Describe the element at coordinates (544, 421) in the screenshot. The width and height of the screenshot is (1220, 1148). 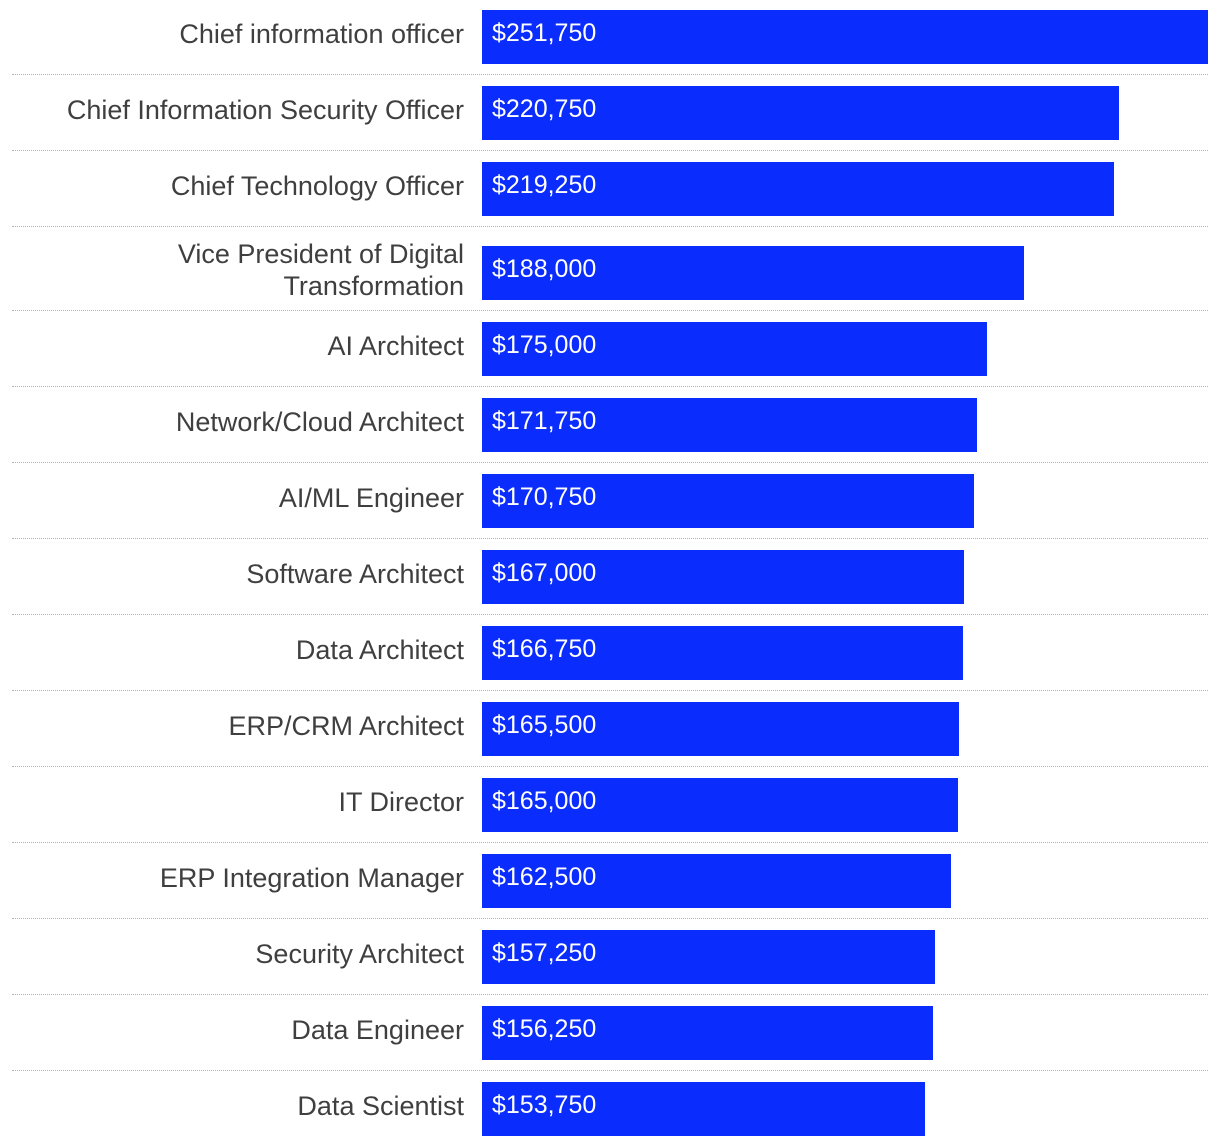
I see `bar-value-label: $171,750` at that location.